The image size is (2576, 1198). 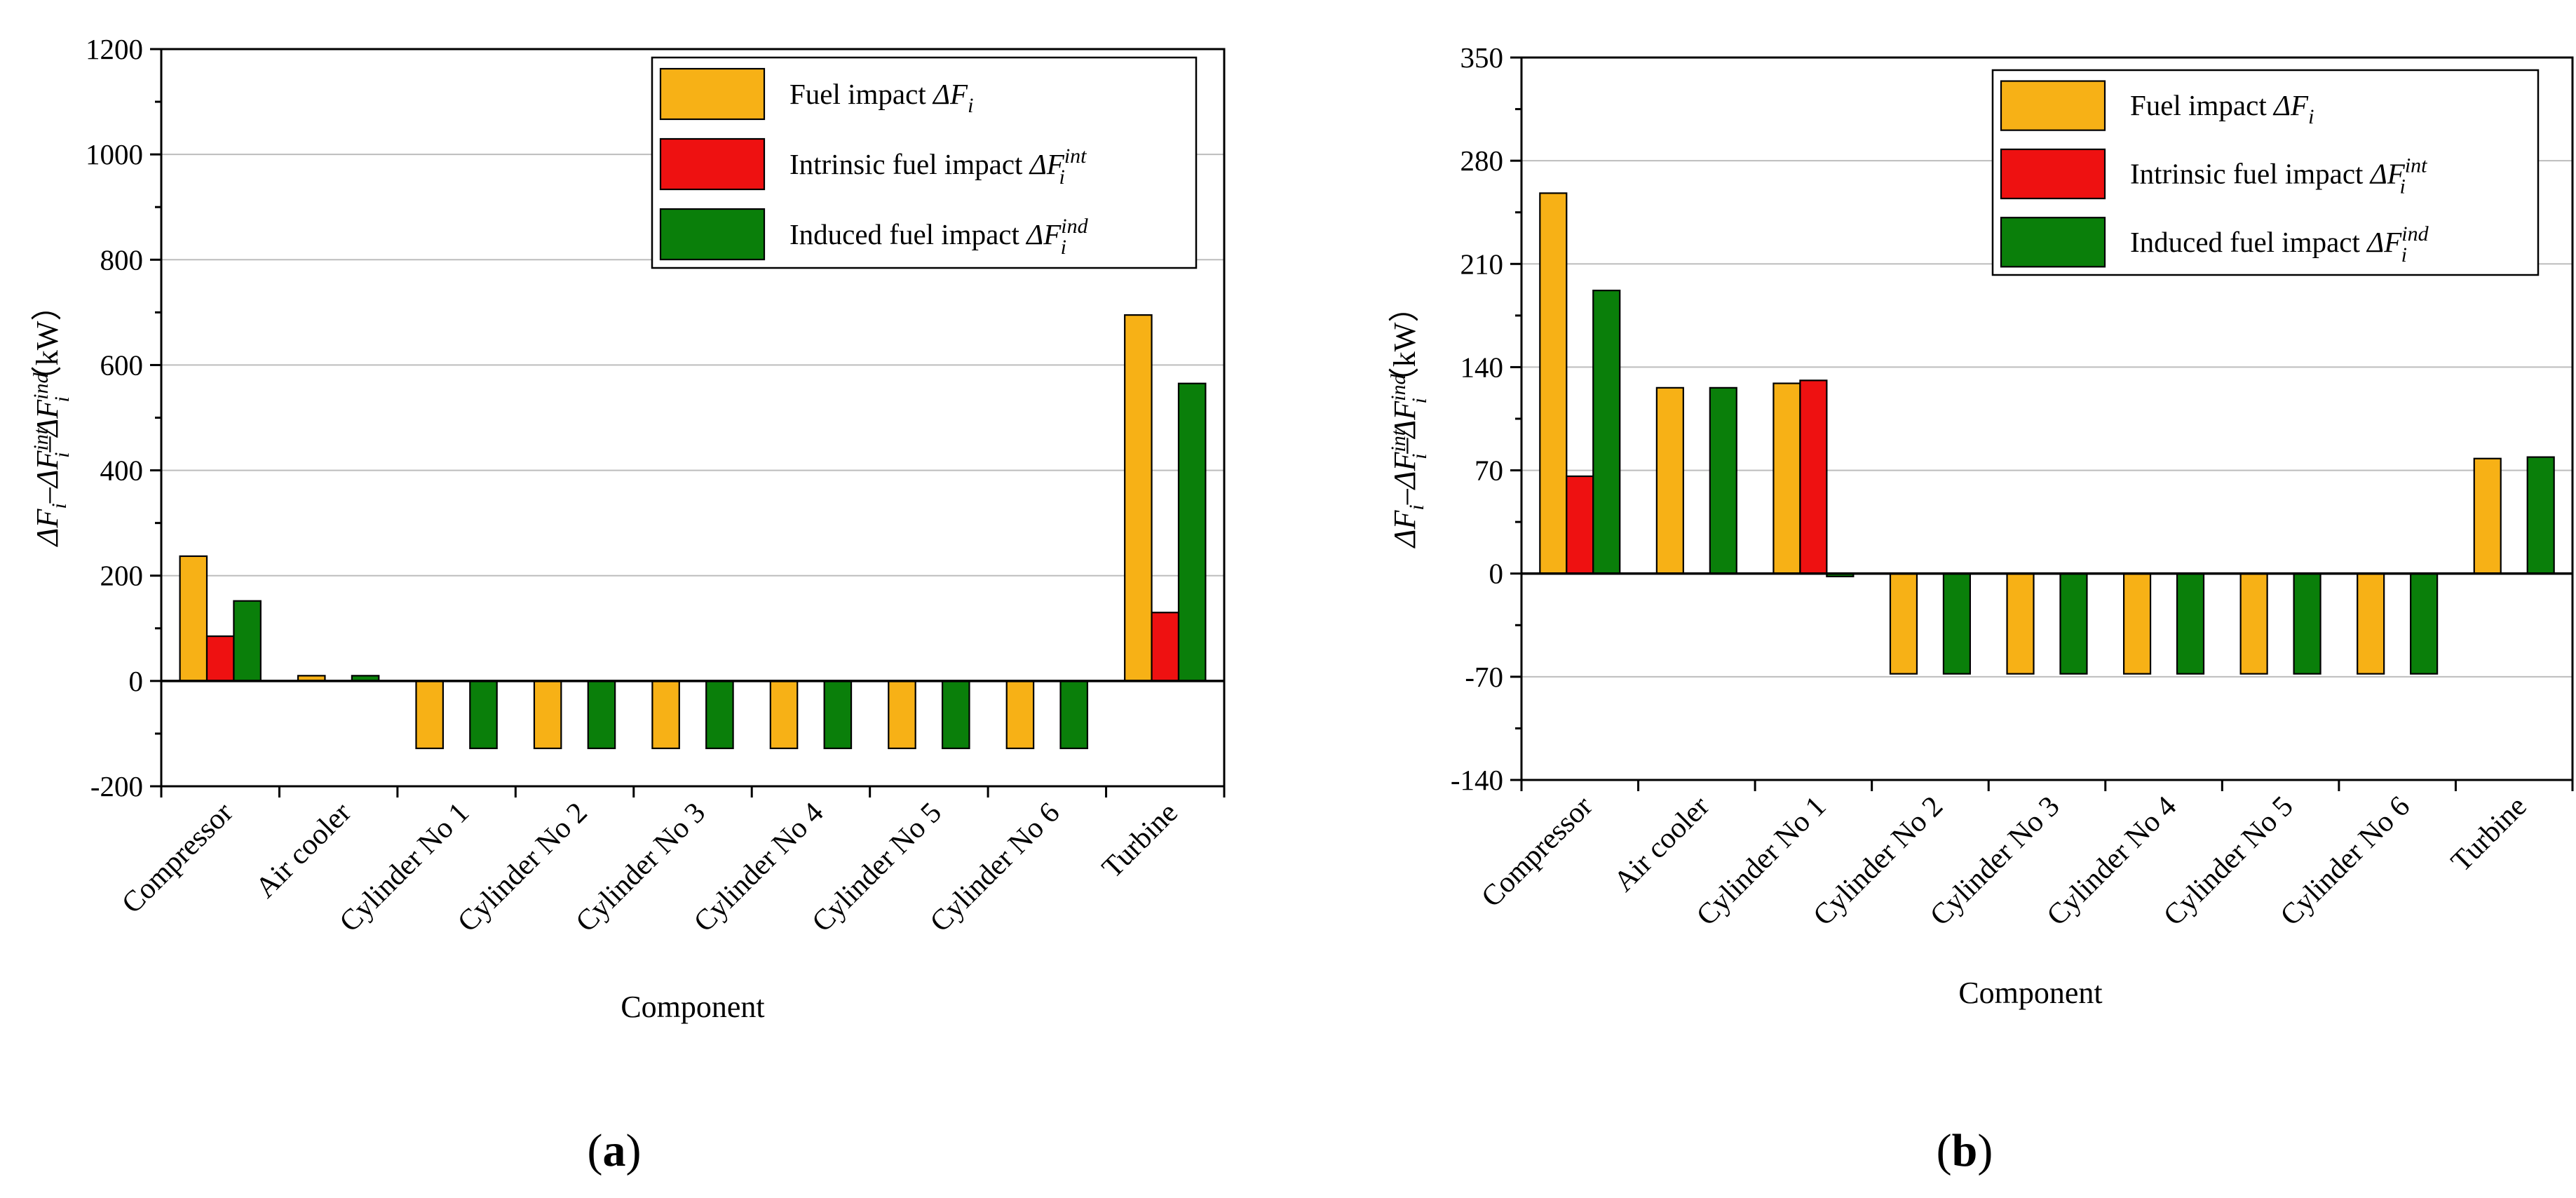 I want to click on y-tick-label: 800, so click(x=122, y=259).